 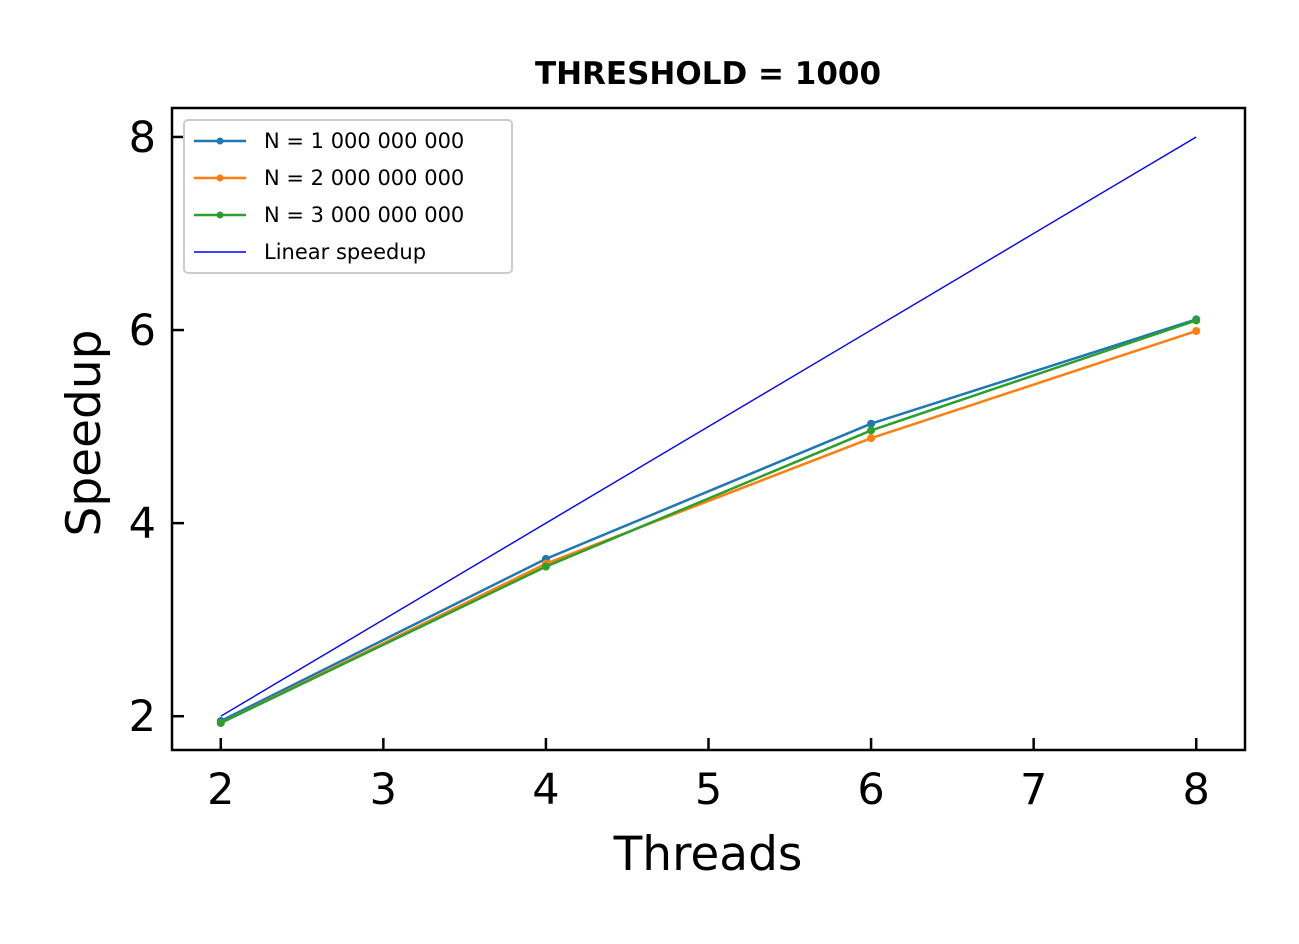 I want to click on series-2-legend-marker, so click(x=220, y=178).